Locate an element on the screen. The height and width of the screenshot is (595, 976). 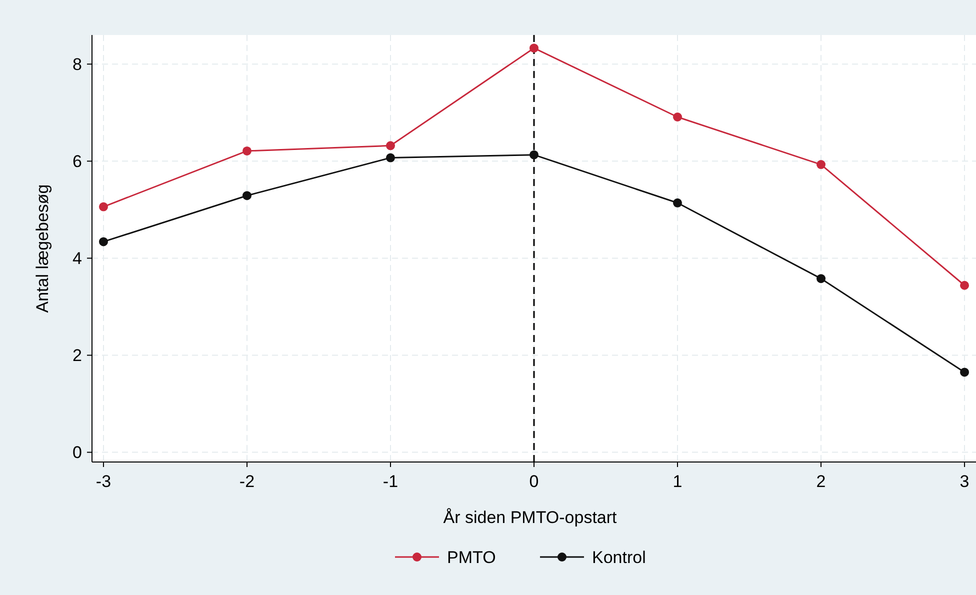
legend-label: Kontrol is located at coordinates (619, 557).